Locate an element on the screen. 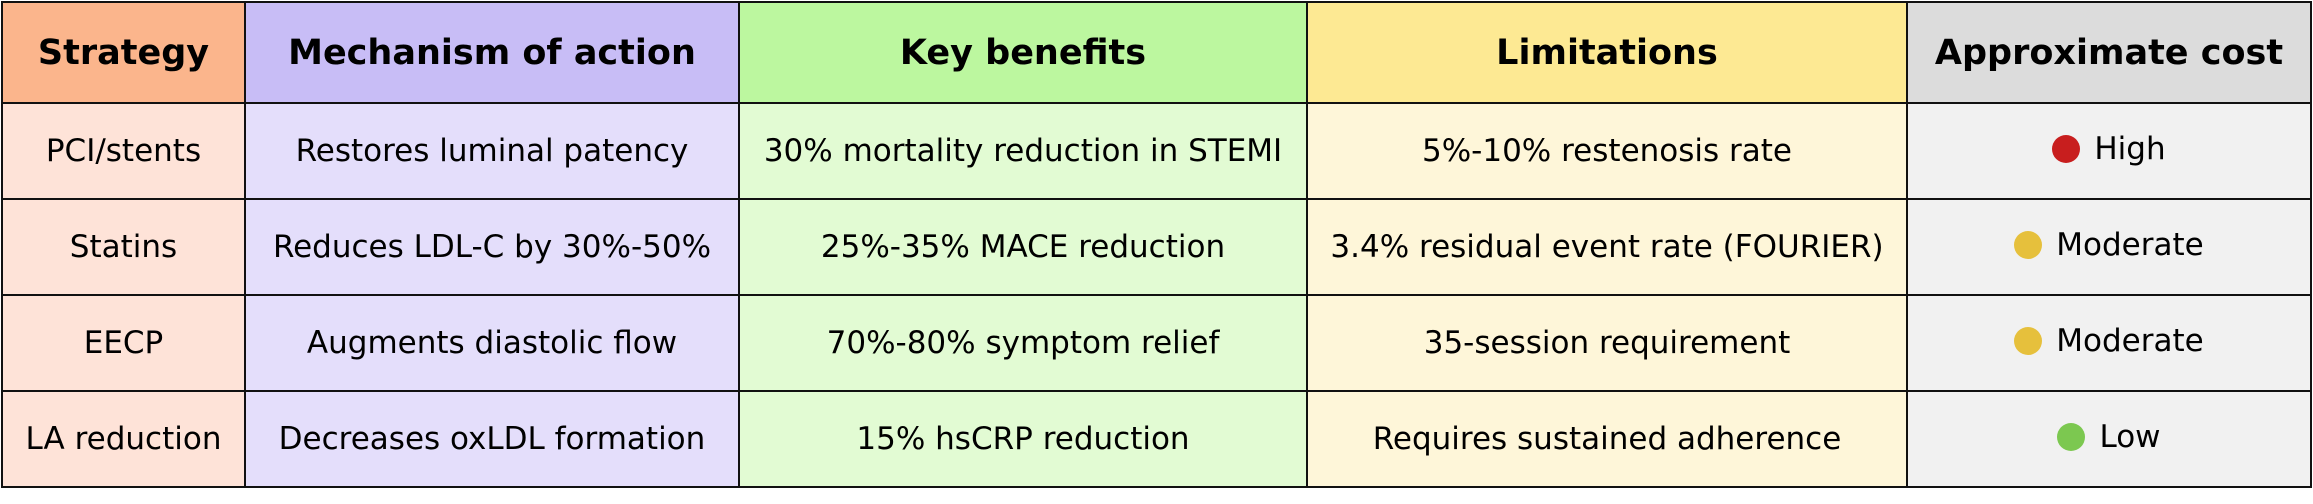 The width and height of the screenshot is (2313, 504). mechanism-cell: Reduces LDL-C by 30%-50% is located at coordinates (492, 247).